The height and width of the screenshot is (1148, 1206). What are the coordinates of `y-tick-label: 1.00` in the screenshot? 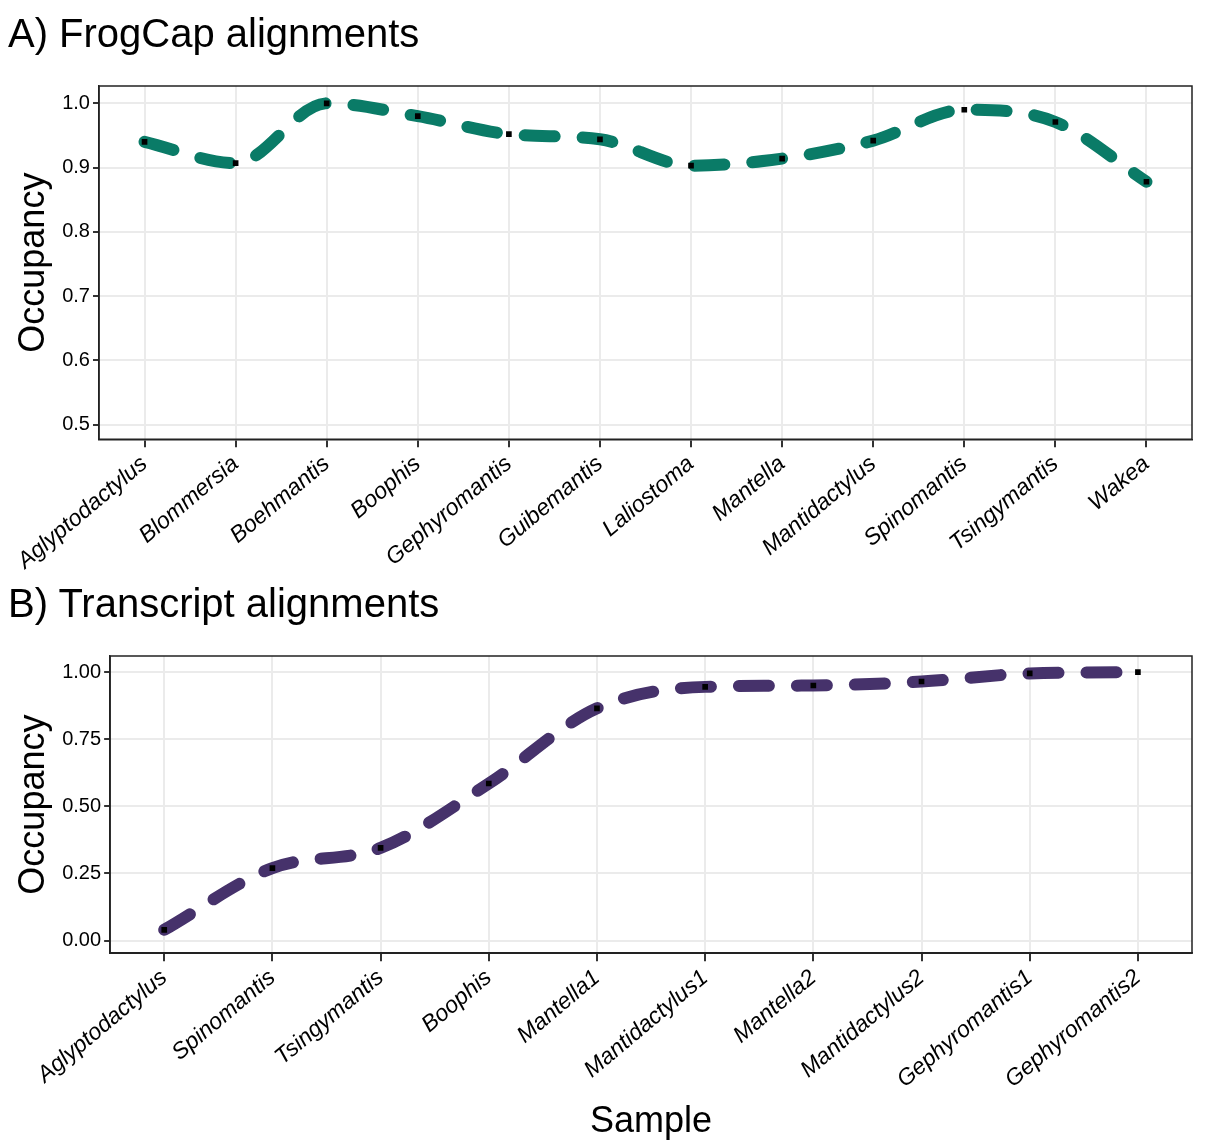 It's located at (82, 670).